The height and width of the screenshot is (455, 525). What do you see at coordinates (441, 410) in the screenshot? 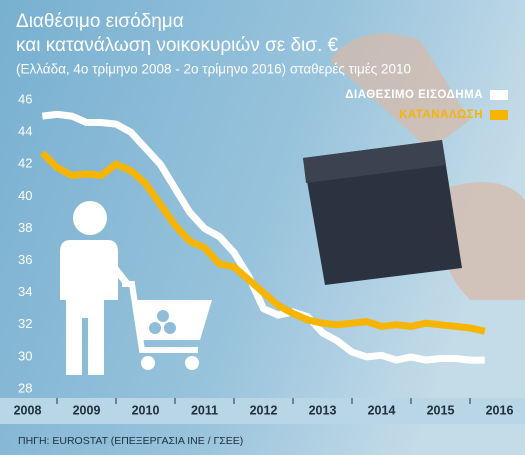
I see `x-tick-label: 2015` at bounding box center [441, 410].